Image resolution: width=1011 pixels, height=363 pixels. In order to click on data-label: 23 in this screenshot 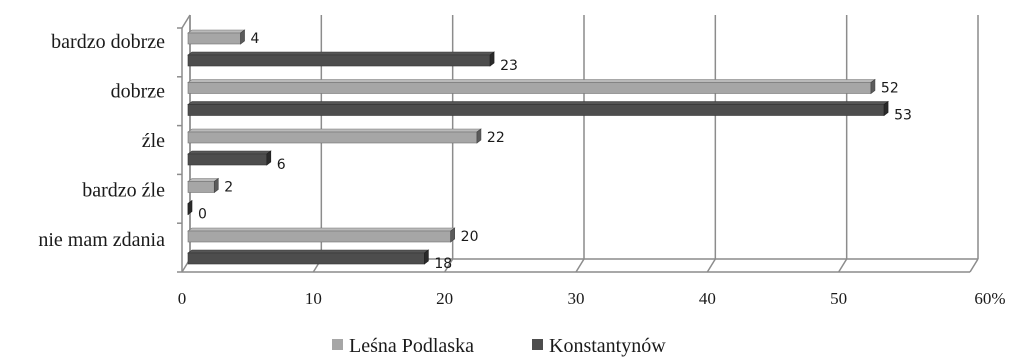, I will do `click(509, 66)`.